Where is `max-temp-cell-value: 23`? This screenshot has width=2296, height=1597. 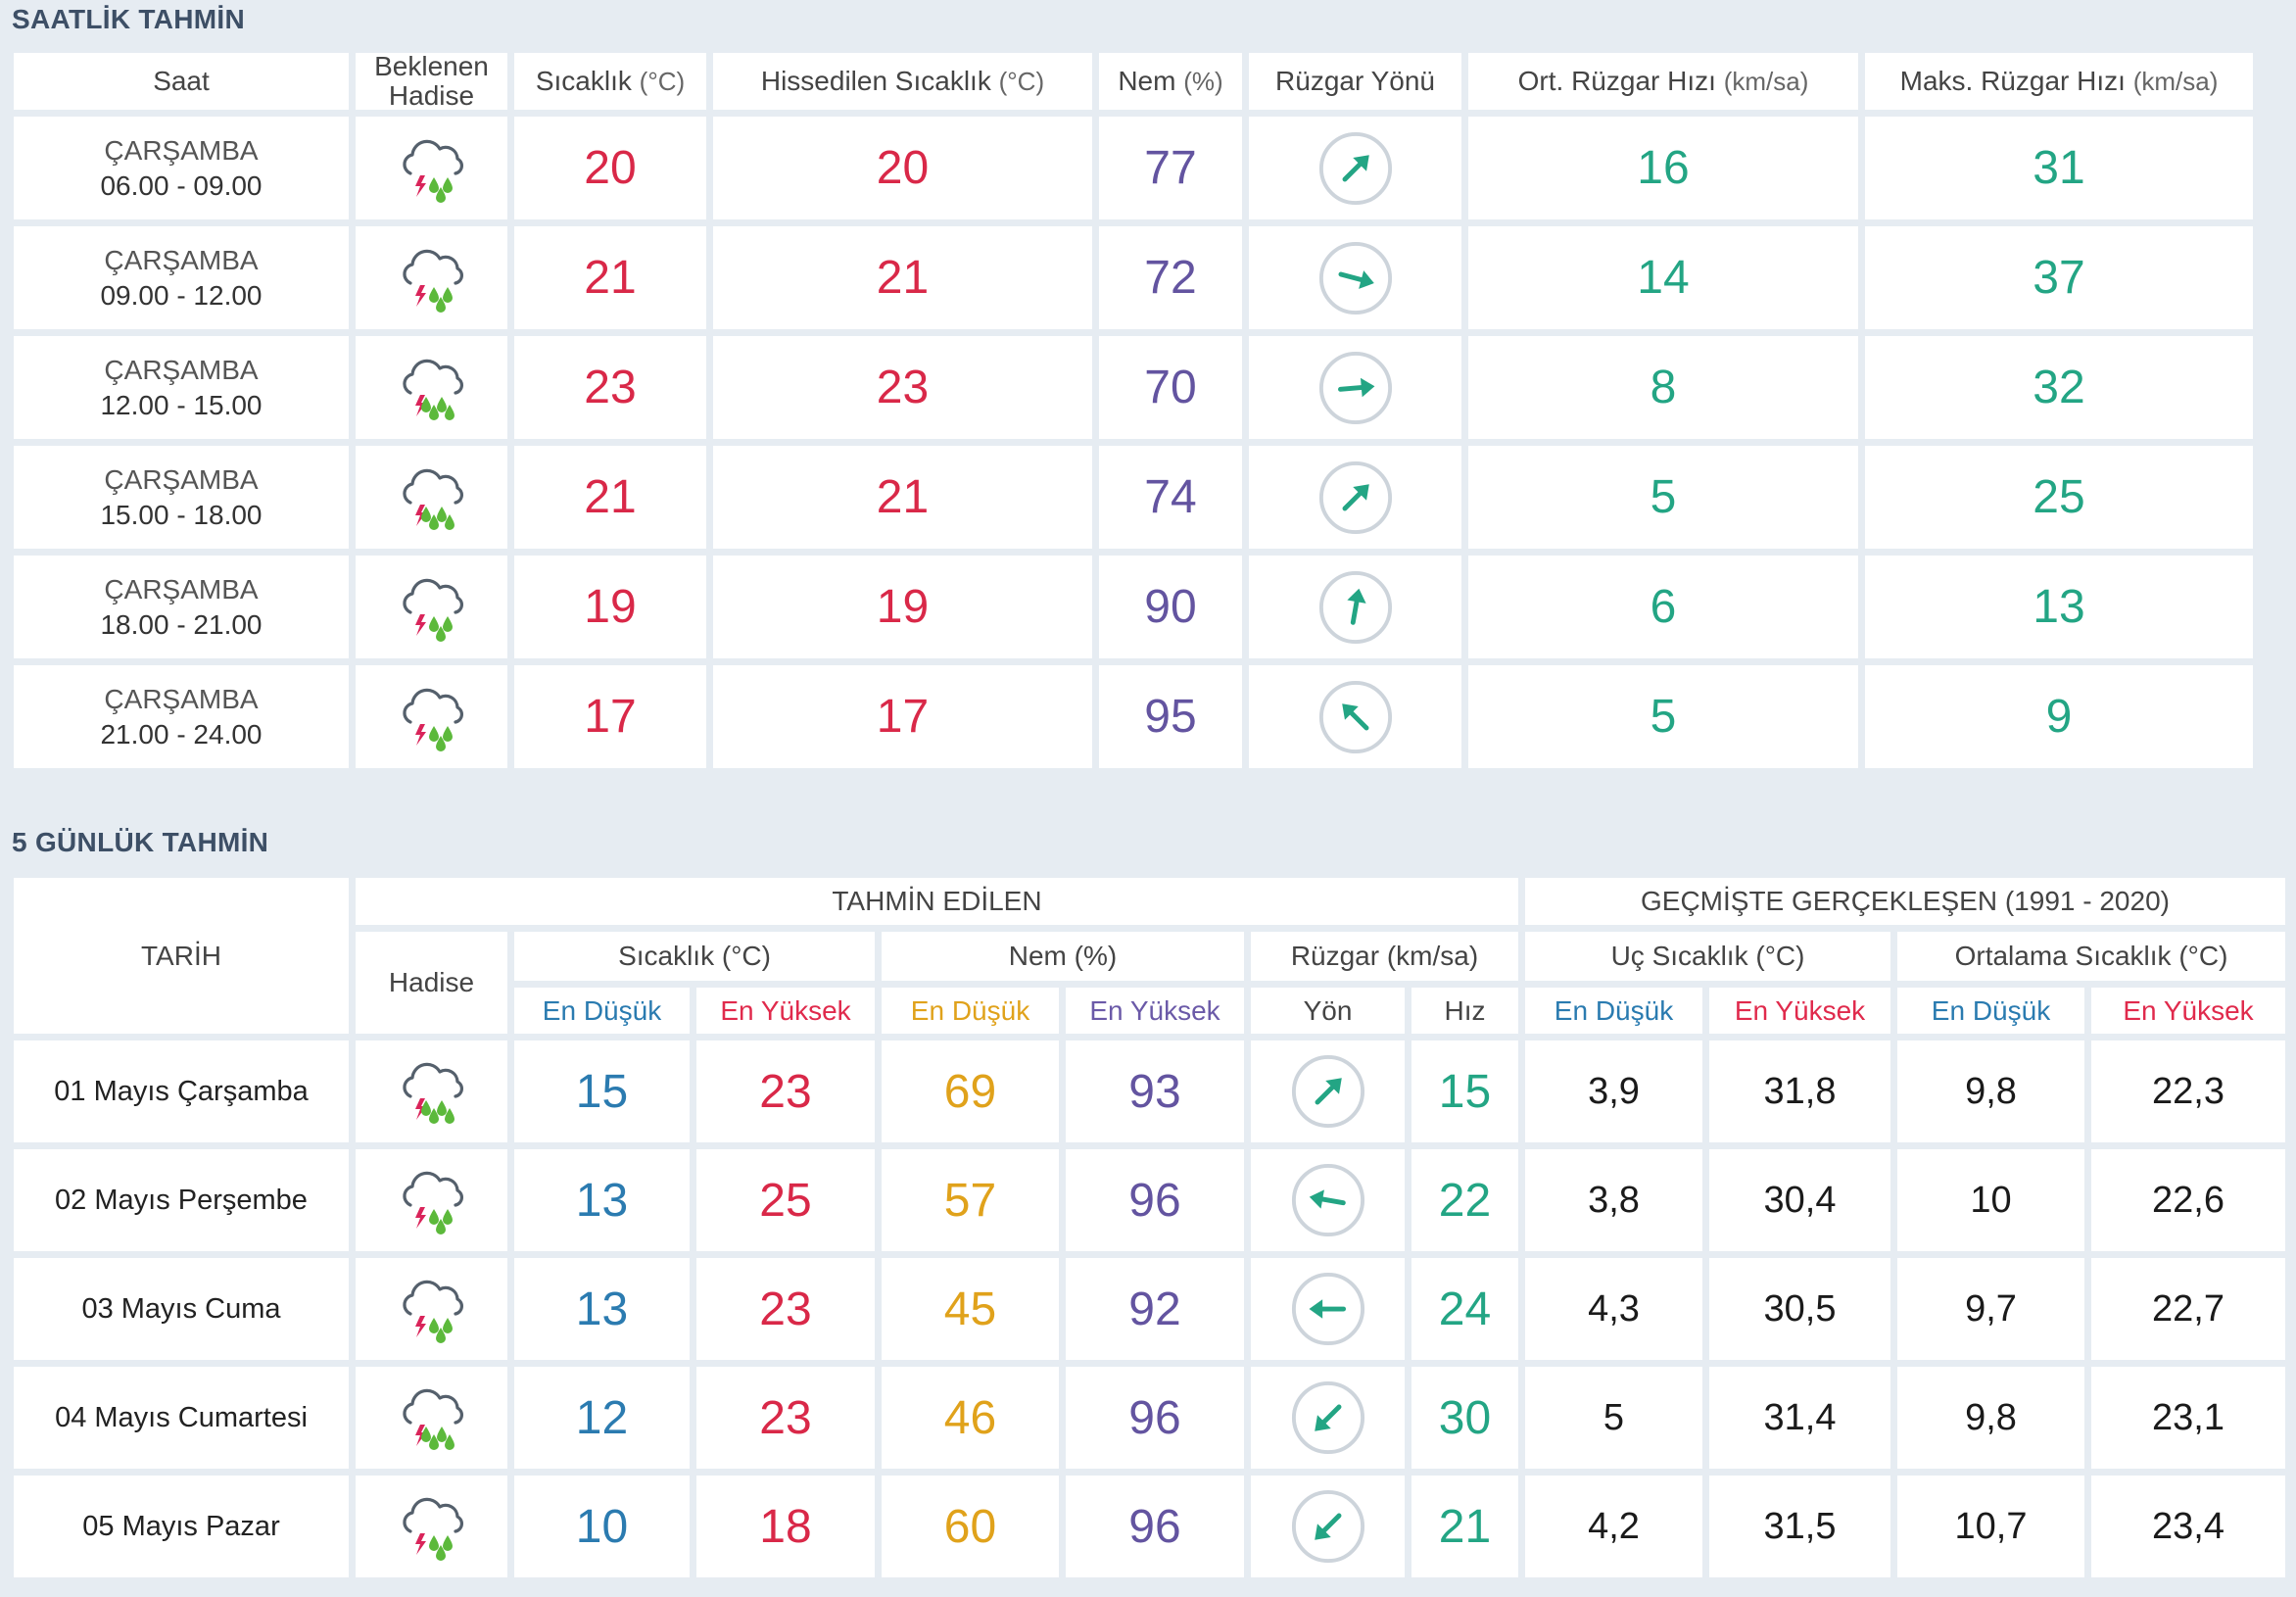
max-temp-cell-value: 23 is located at coordinates (785, 1091).